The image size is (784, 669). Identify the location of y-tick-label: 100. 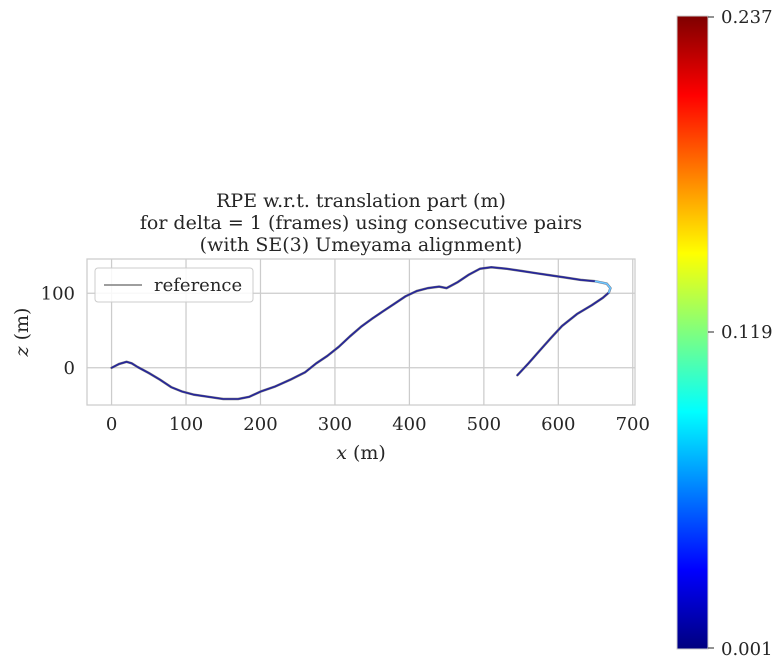
(58, 293).